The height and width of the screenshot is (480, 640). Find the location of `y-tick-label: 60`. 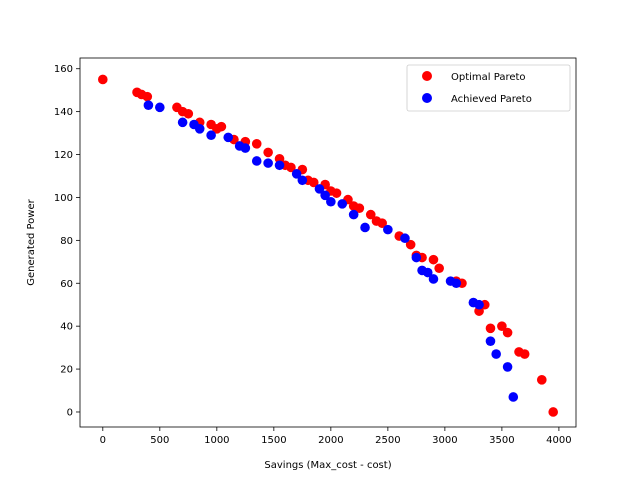

y-tick-label: 60 is located at coordinates (66, 284).